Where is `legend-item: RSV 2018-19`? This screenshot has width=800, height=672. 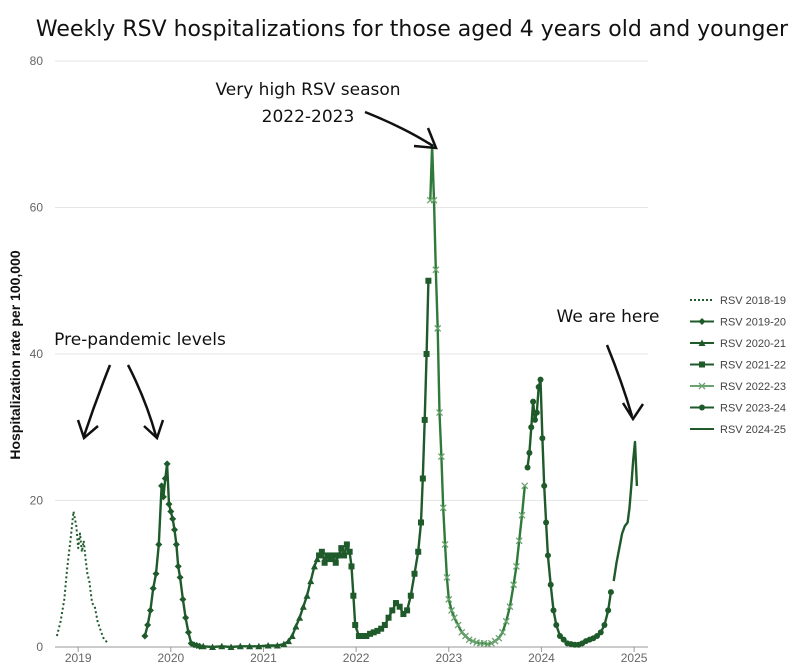 legend-item: RSV 2018-19 is located at coordinates (738, 301).